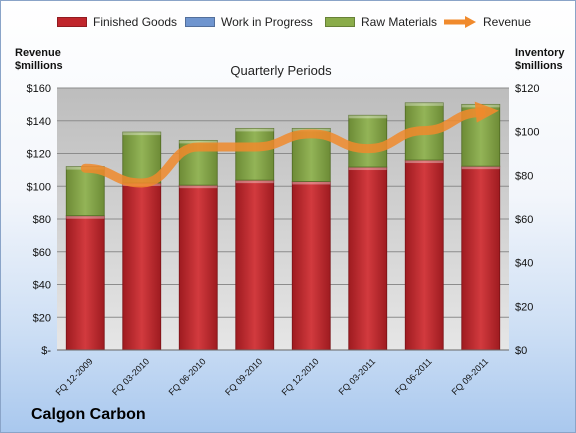 The image size is (576, 433). I want to click on left-tick-label: $40, so click(42, 286).